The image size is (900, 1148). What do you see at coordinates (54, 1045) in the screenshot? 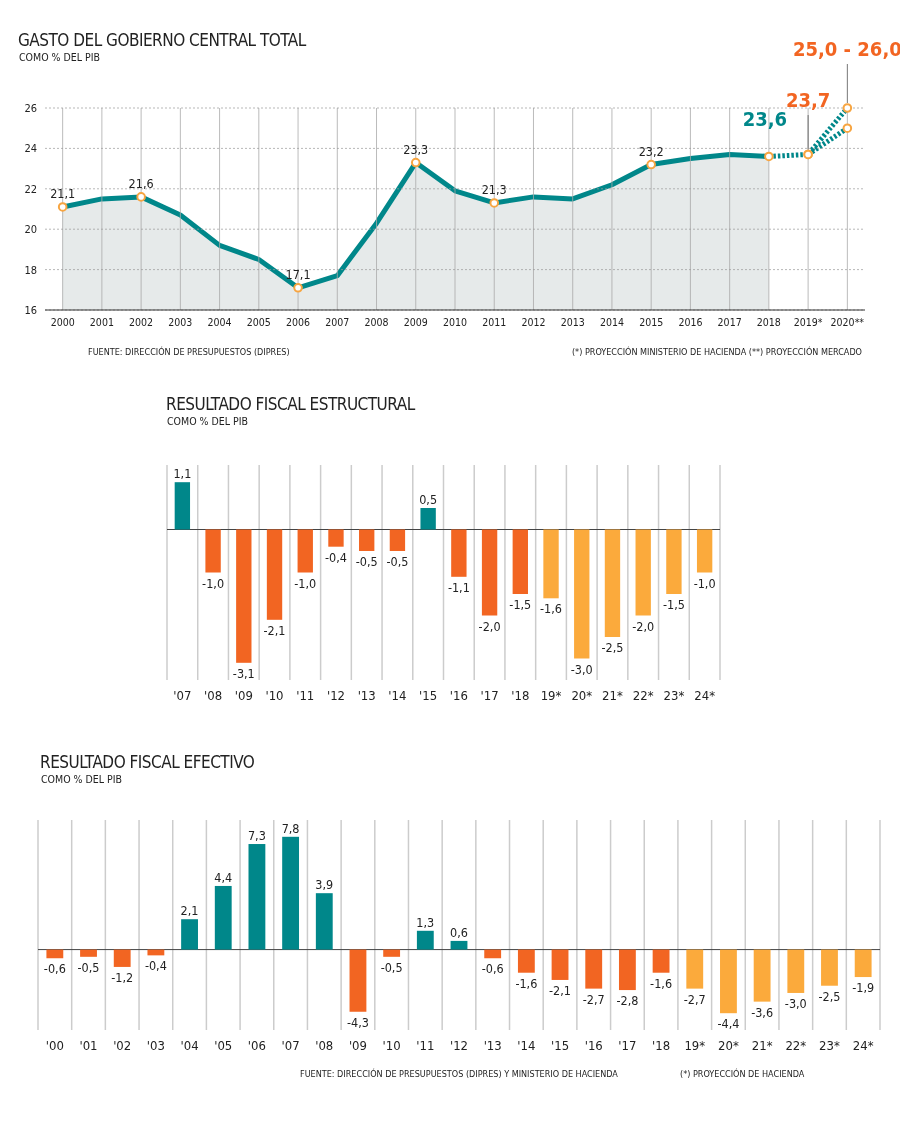
I see `x-tick-label: '00` at bounding box center [54, 1045].